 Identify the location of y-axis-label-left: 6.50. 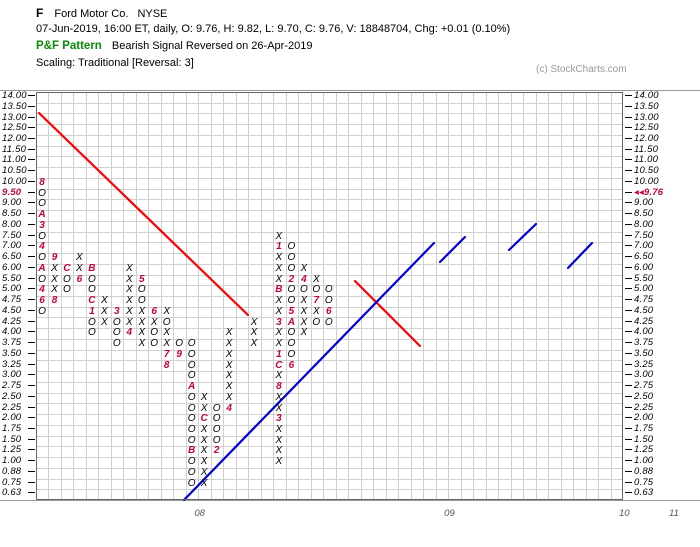
(12, 257).